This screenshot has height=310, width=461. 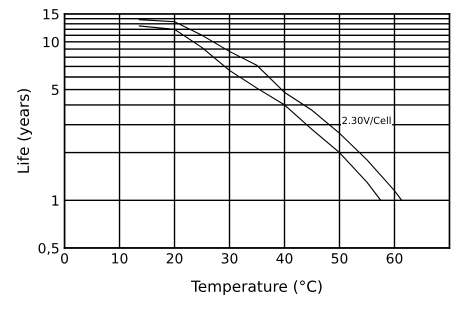 What do you see at coordinates (55, 200) in the screenshot?
I see `y-tick-label: 1` at bounding box center [55, 200].